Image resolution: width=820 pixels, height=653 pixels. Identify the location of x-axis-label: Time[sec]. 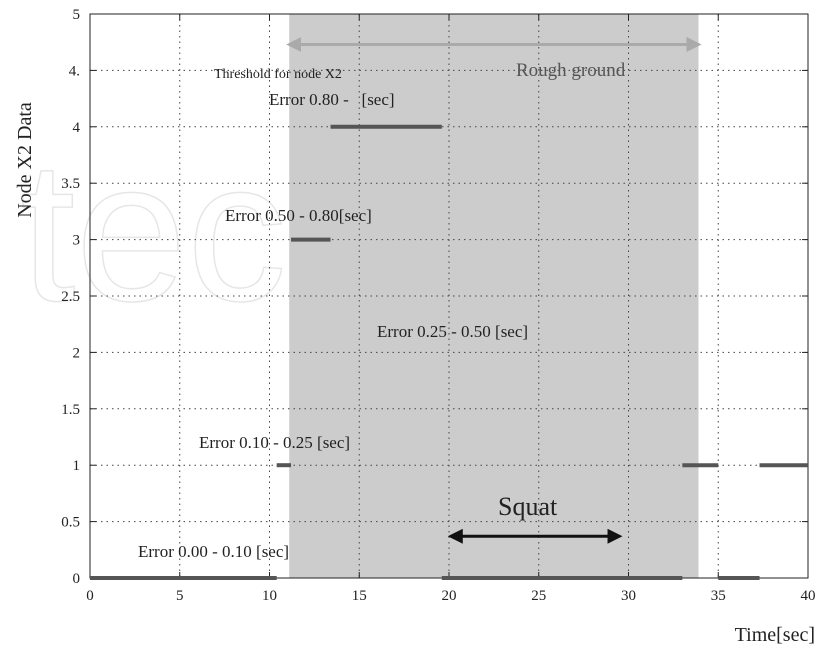
(775, 635).